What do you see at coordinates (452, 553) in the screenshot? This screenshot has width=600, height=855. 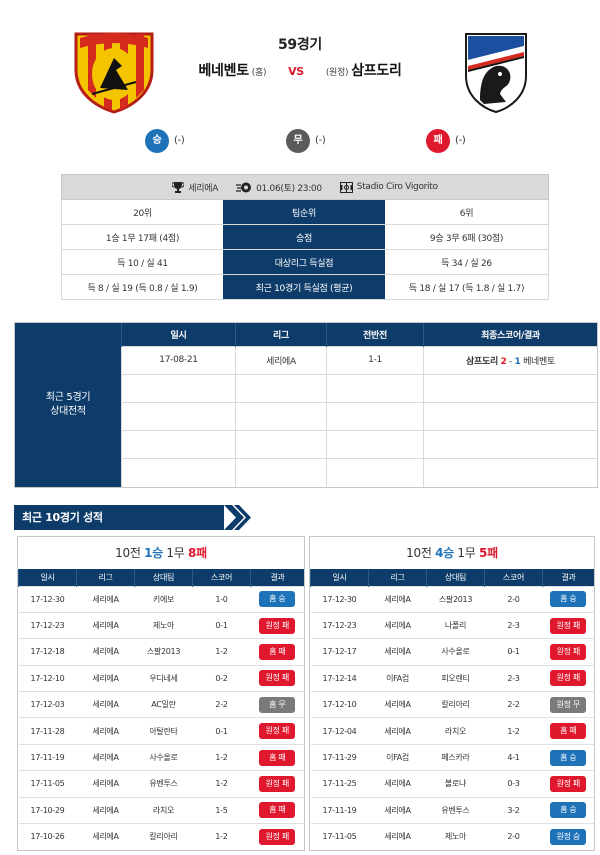 I see `away-recent-summary: 10전 4승 1무 5패` at bounding box center [452, 553].